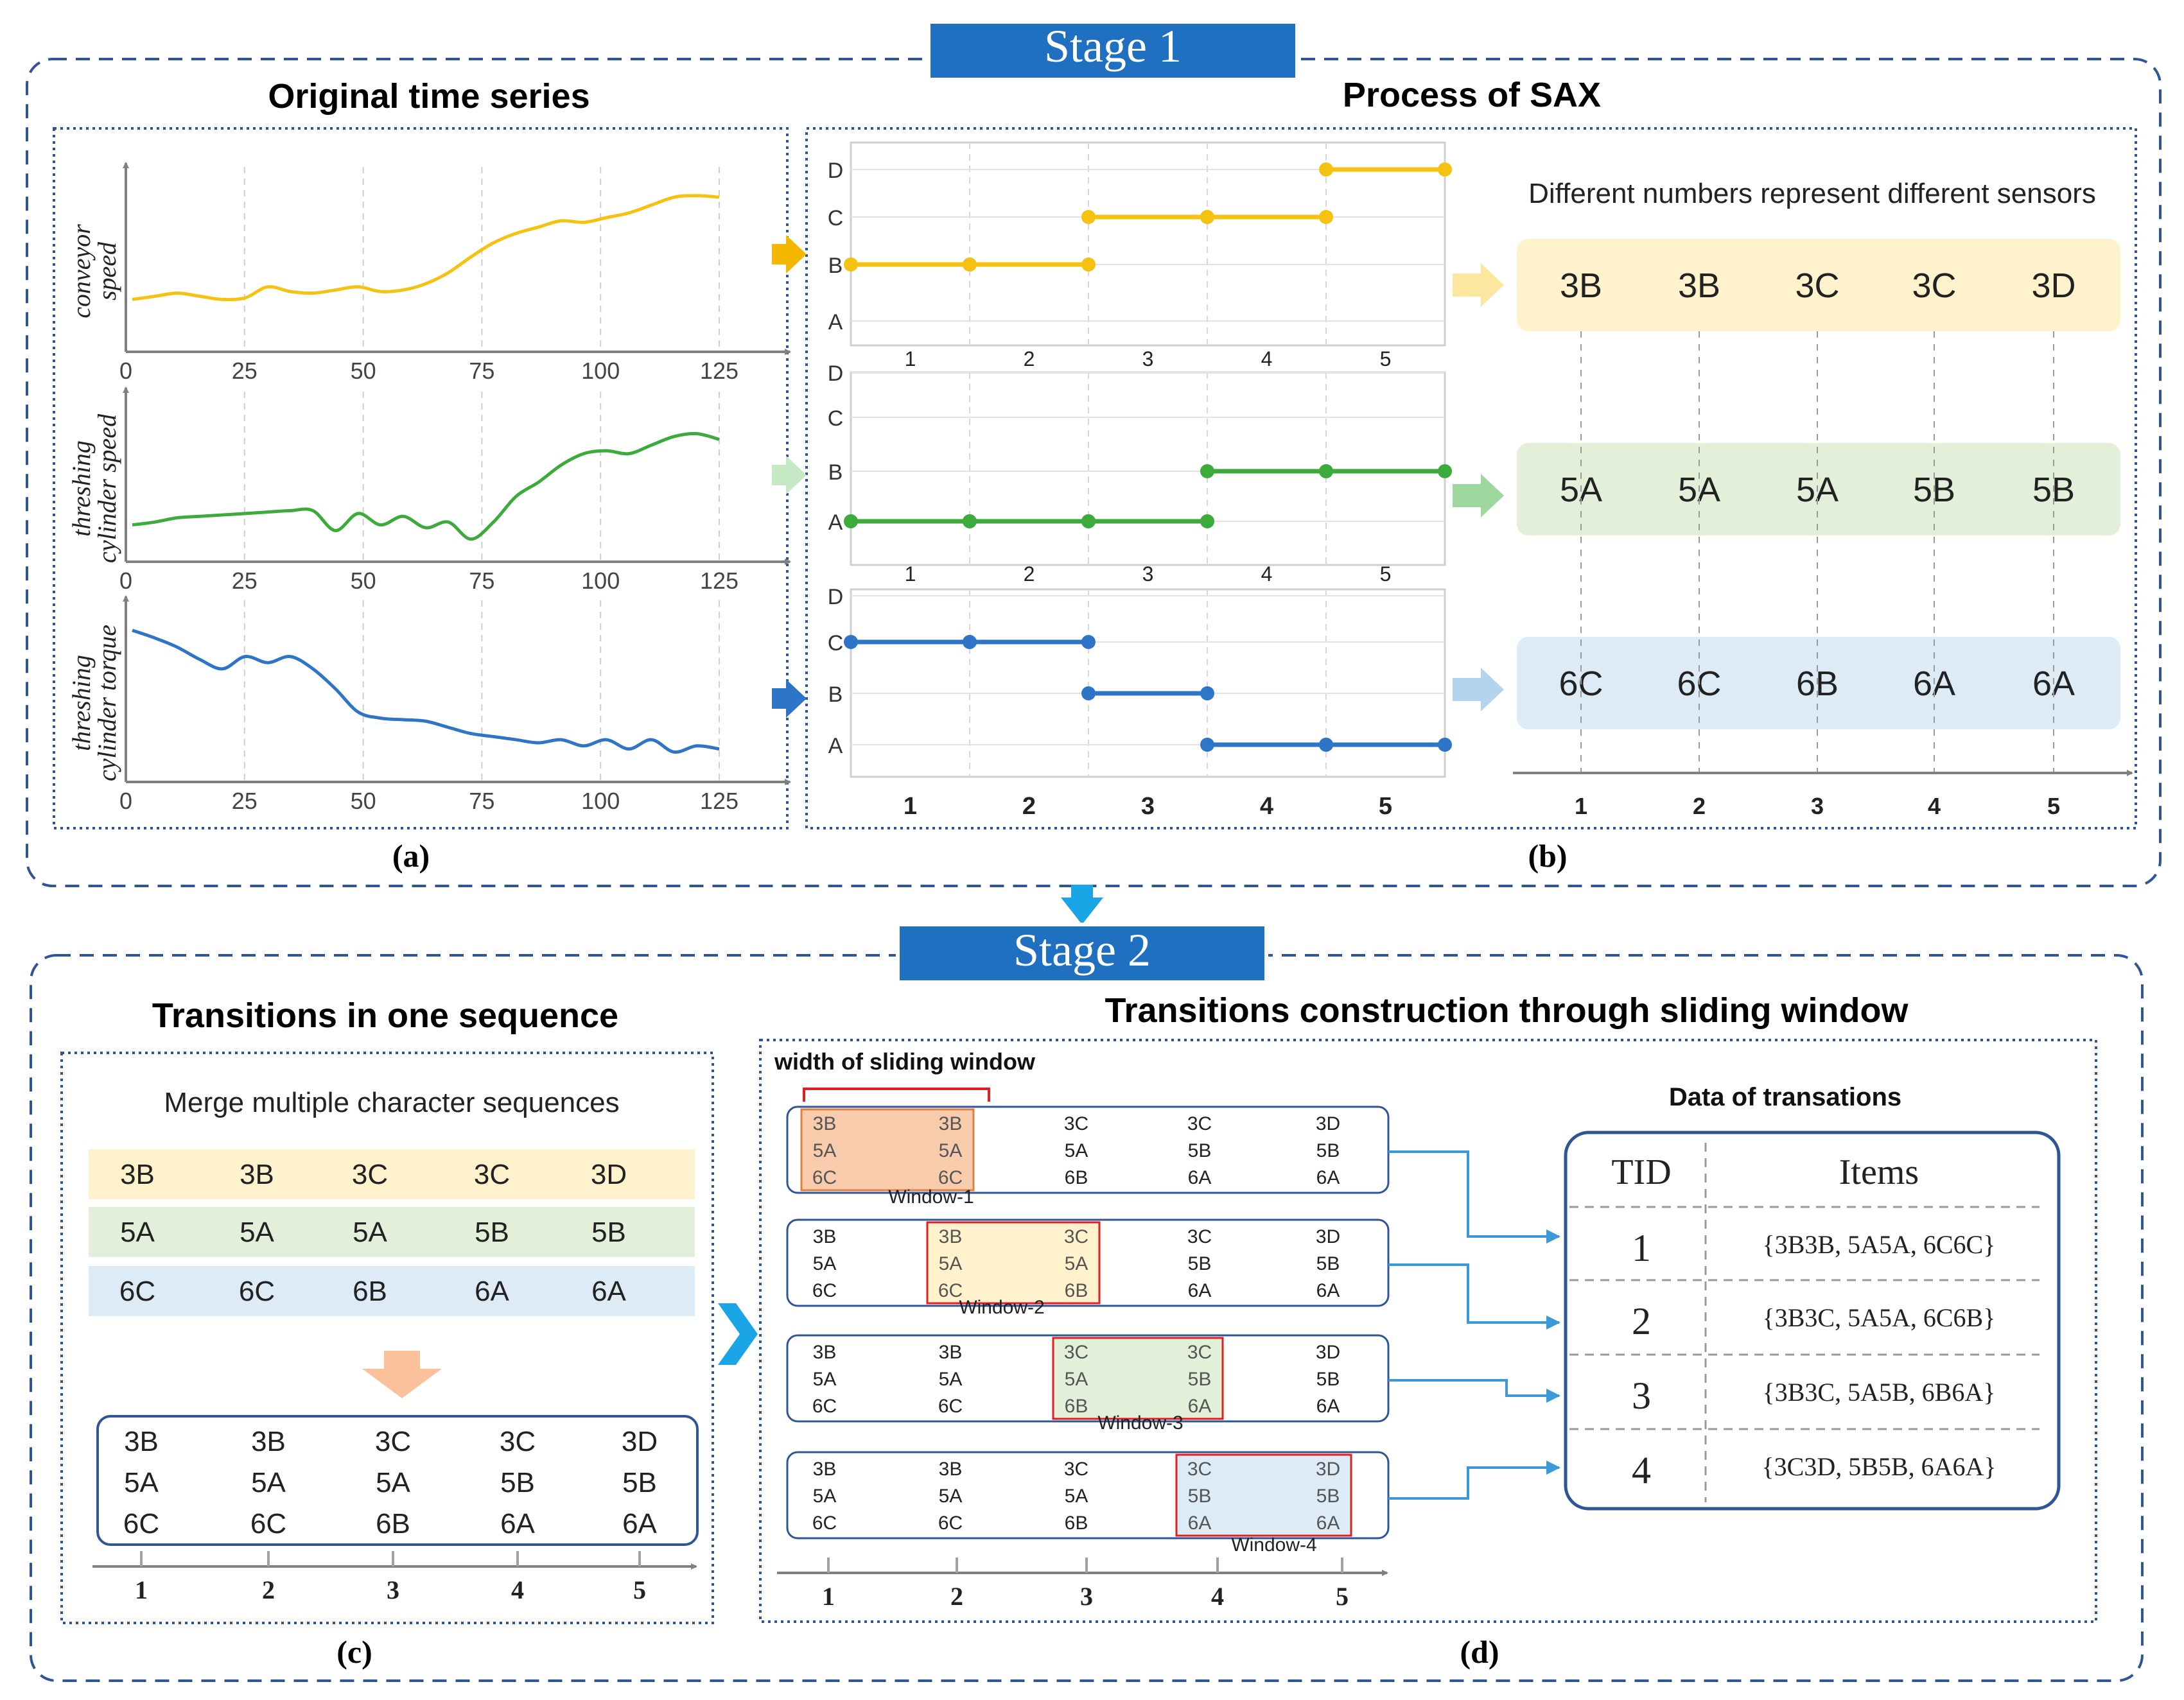 This screenshot has width=2184, height=1700. I want to click on window-symbol: 3C, so click(1076, 1236).